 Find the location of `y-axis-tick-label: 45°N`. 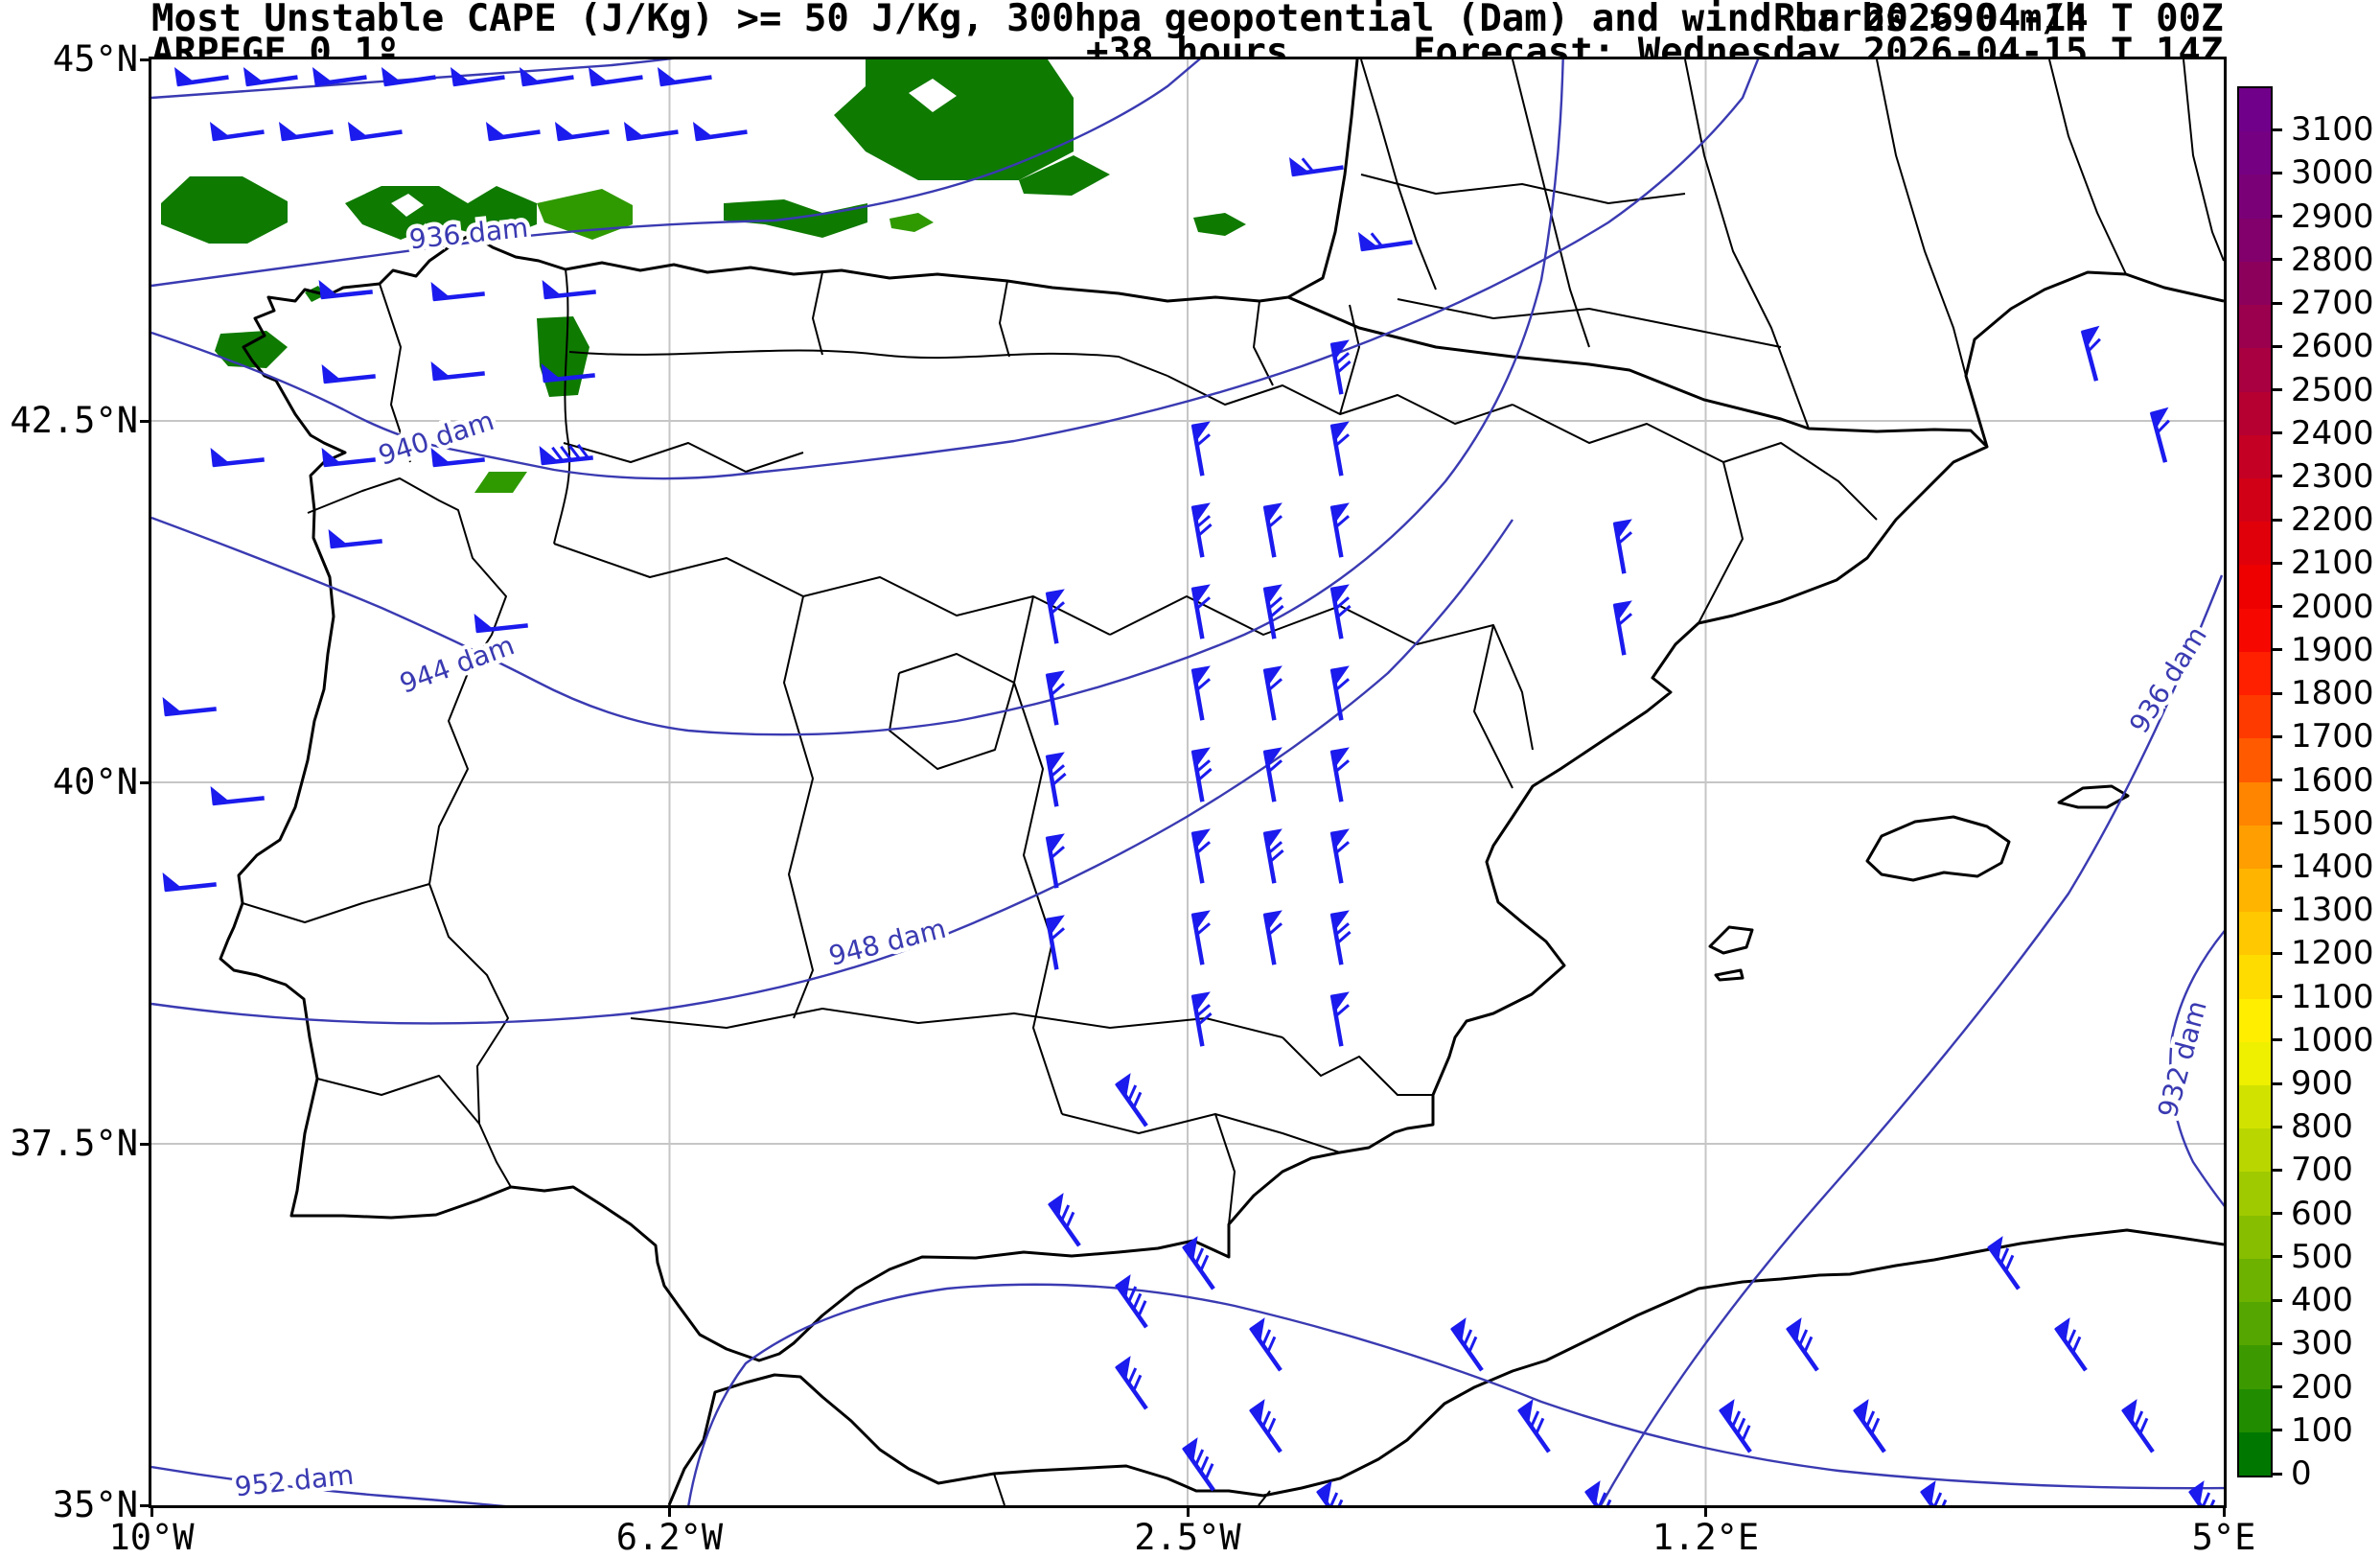

y-axis-tick-label: 45°N is located at coordinates (95, 59).